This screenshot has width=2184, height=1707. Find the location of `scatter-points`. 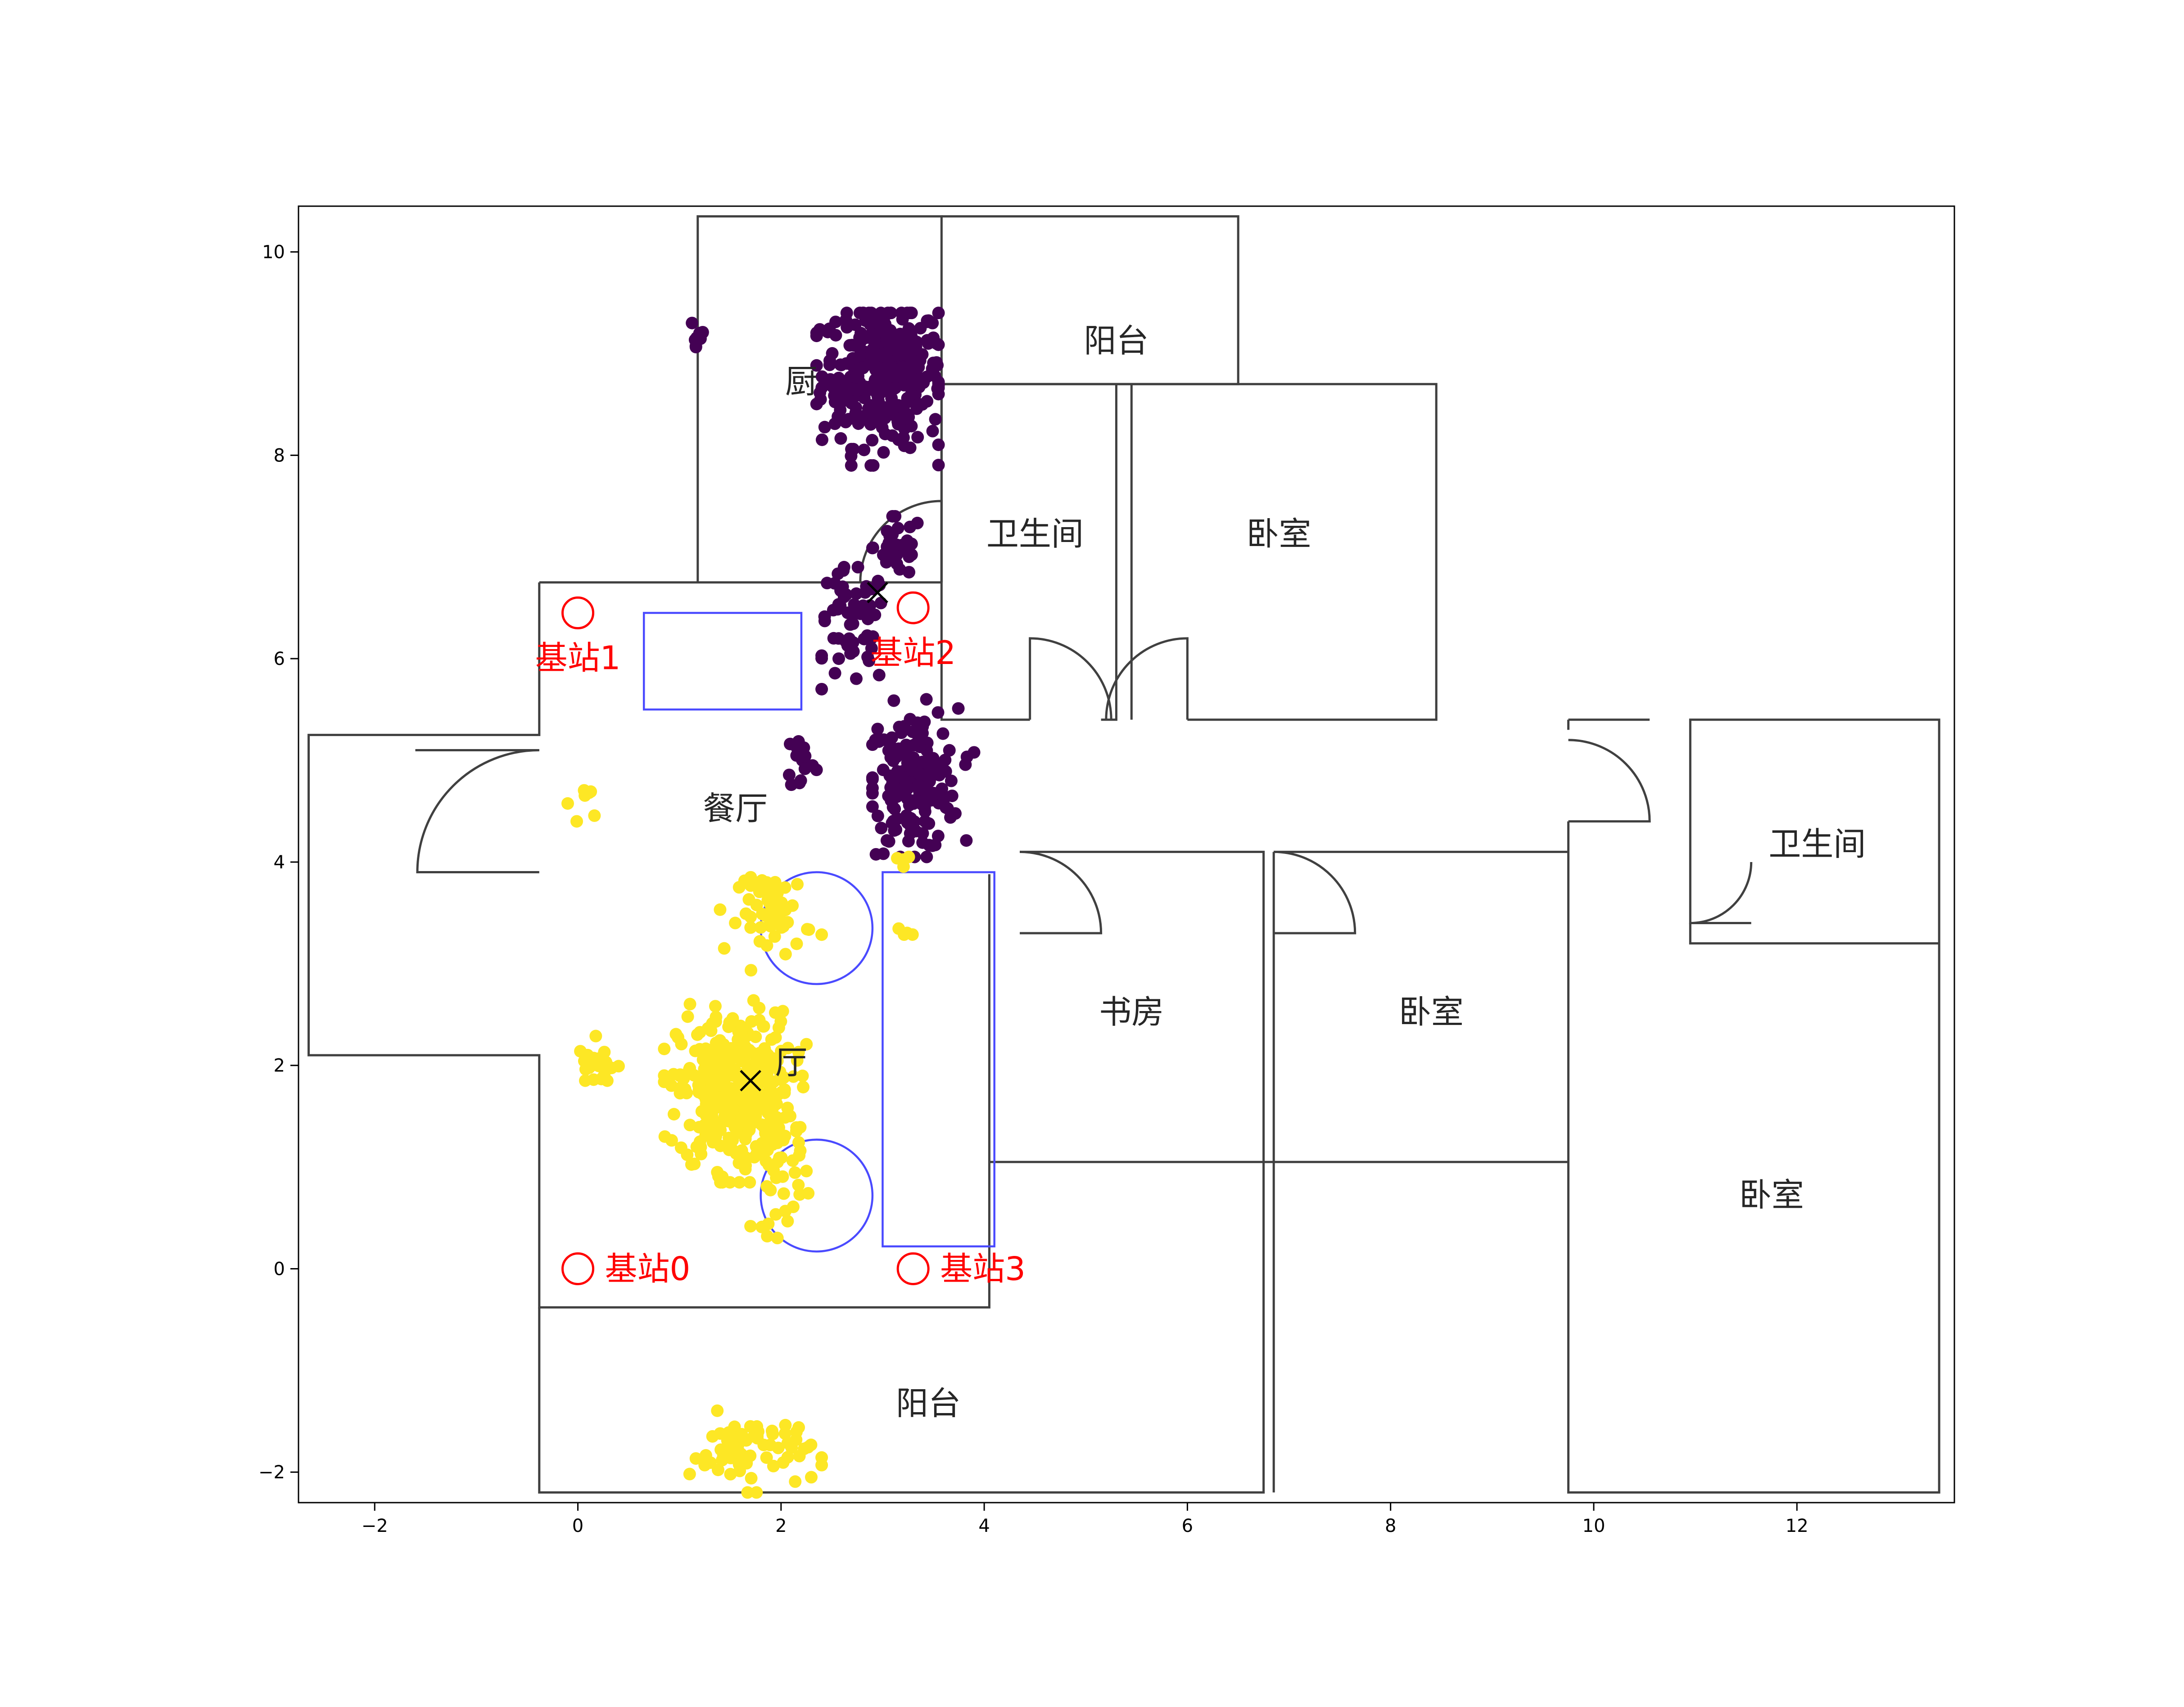

scatter-points is located at coordinates (771, 903).